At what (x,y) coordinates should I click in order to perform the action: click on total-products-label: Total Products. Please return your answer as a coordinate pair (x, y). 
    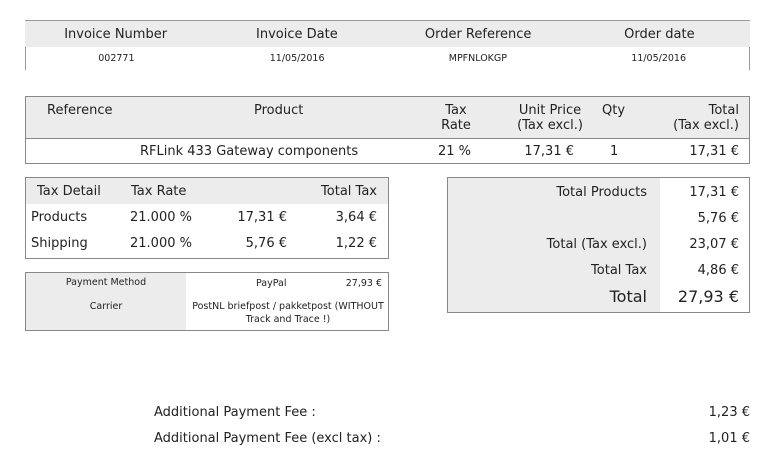
    Looking at the image, I should click on (601, 192).